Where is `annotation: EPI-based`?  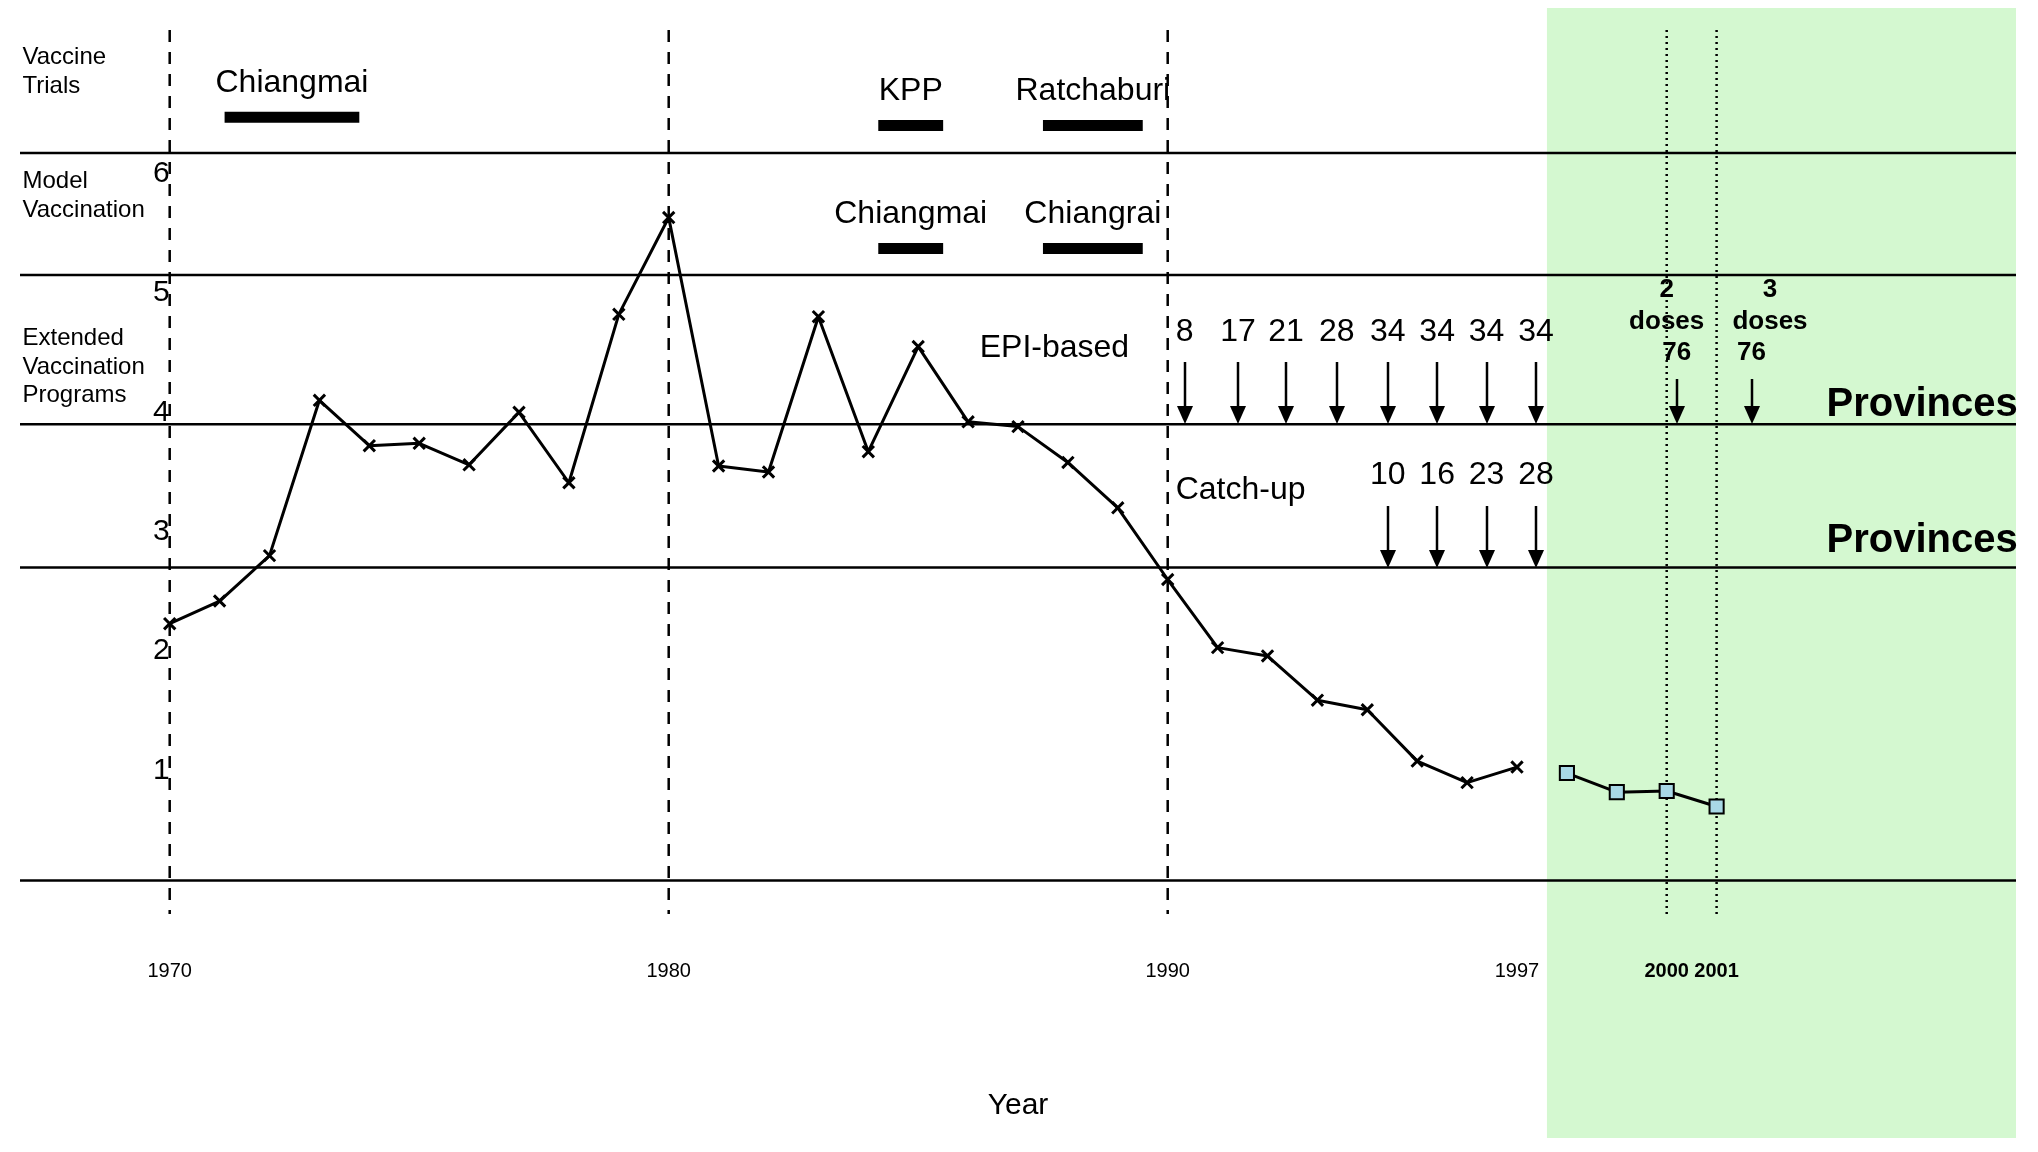
annotation: EPI-based is located at coordinates (1054, 346).